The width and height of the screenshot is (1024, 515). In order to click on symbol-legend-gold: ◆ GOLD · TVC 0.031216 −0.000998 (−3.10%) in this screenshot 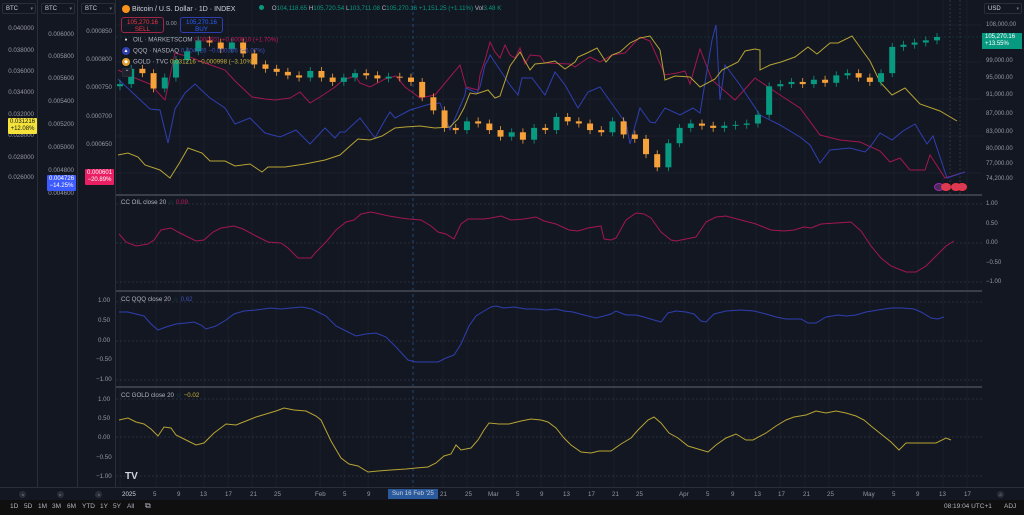, I will do `click(188, 62)`.